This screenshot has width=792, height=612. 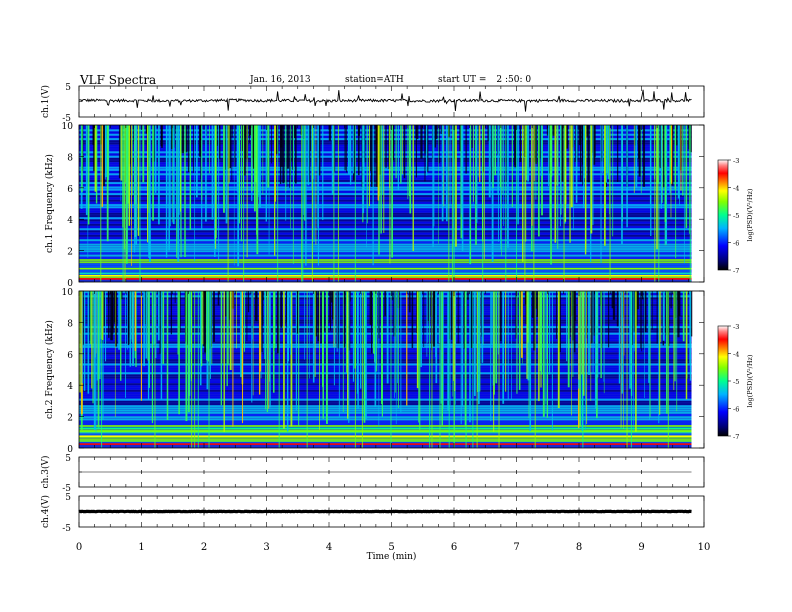 I want to click on station-label: station=ATH, so click(x=374, y=80).